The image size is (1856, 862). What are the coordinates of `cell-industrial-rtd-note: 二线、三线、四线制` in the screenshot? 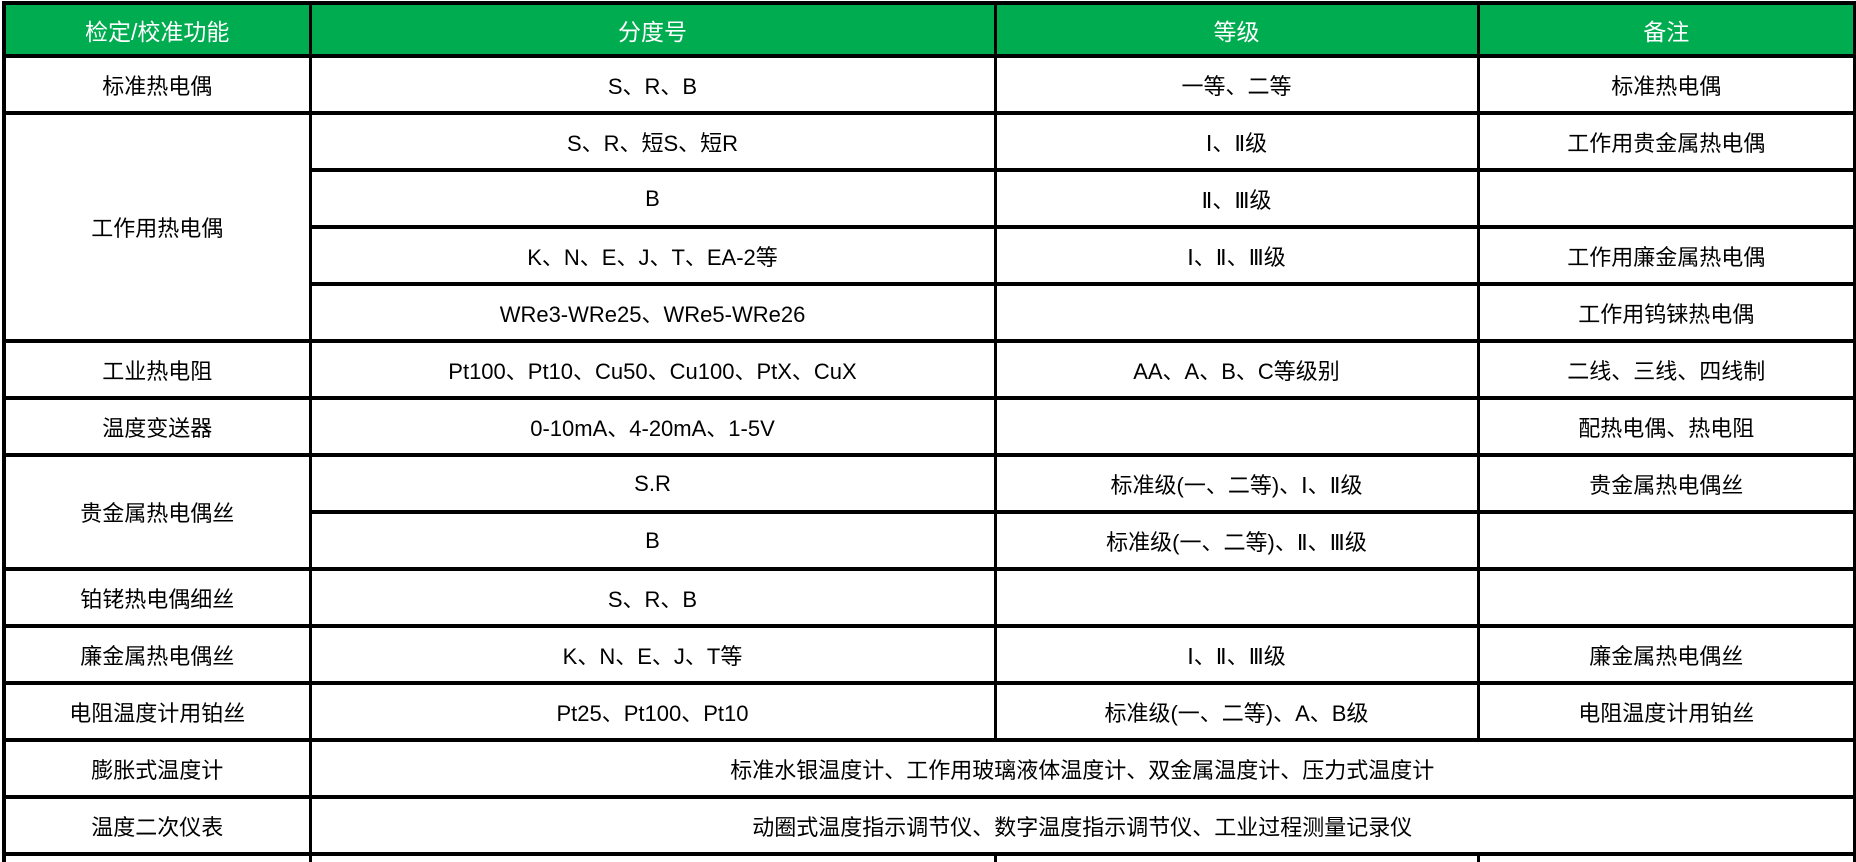 It's located at (1666, 369).